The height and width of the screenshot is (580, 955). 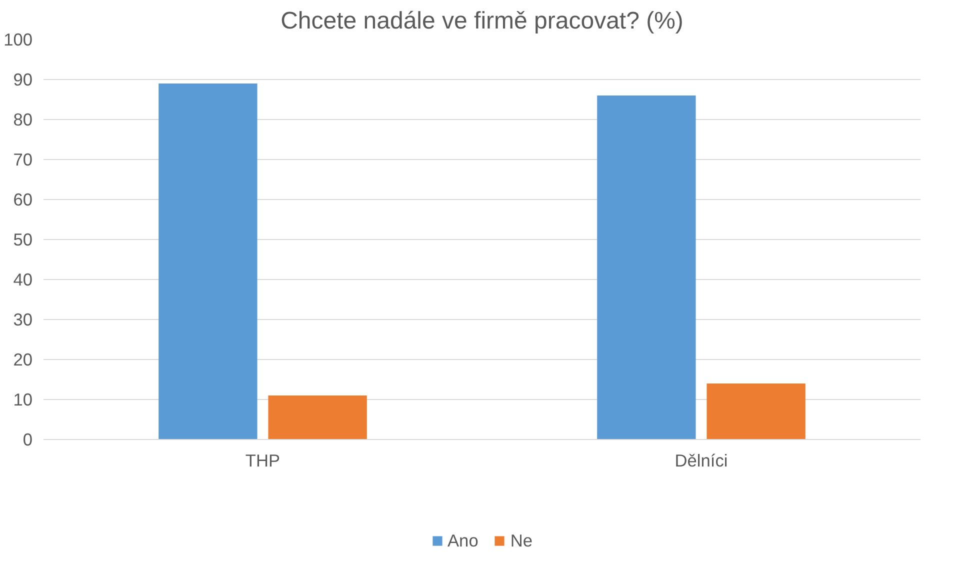 I want to click on legend-label: Ano, so click(x=463, y=540).